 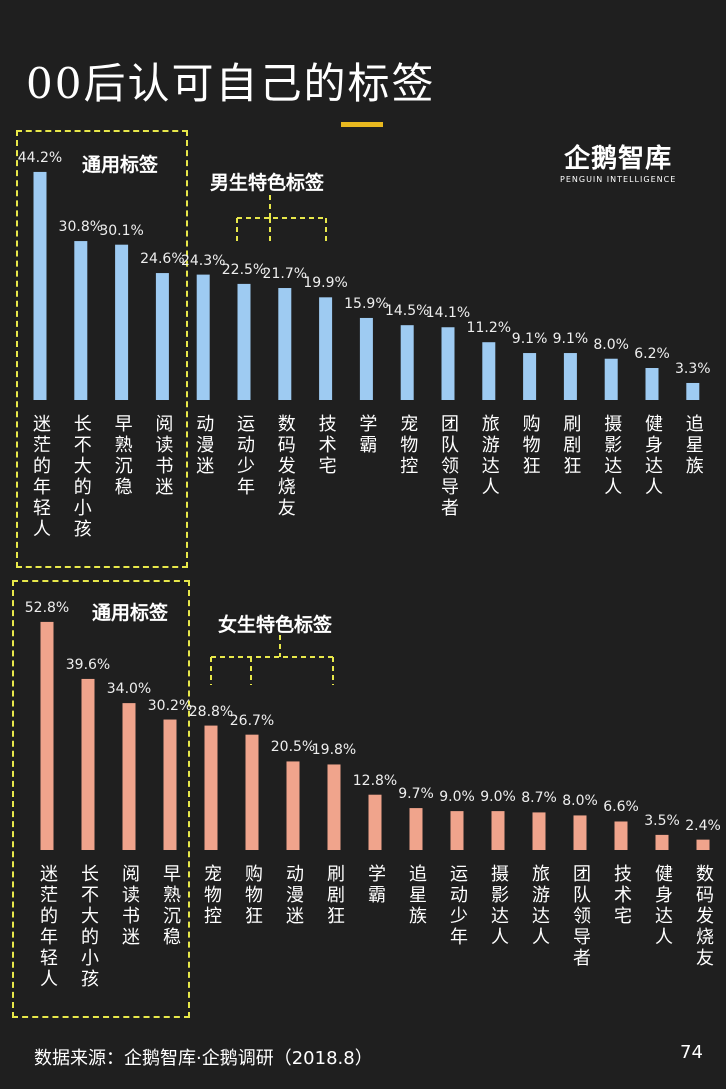 What do you see at coordinates (121, 230) in the screenshot?
I see `value-label: 30.1%` at bounding box center [121, 230].